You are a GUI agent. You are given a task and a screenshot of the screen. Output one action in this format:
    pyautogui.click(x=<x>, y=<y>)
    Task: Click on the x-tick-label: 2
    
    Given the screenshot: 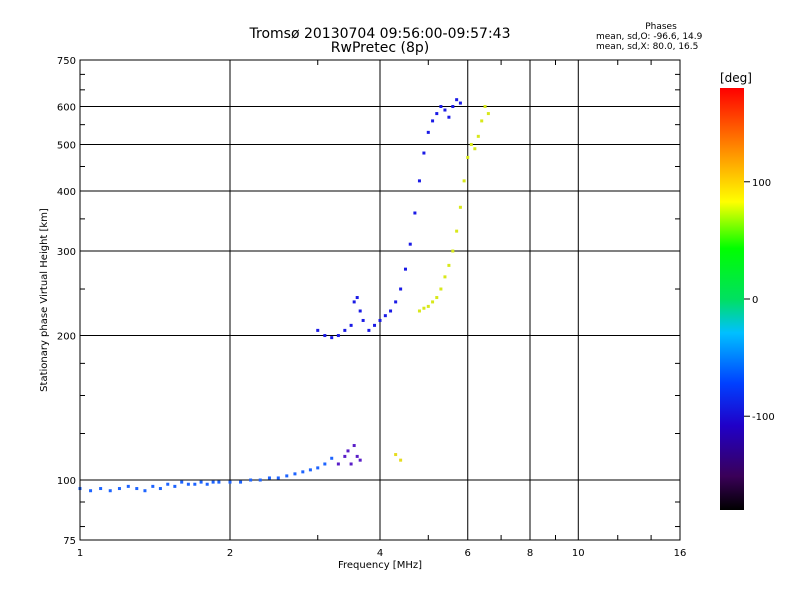 What is the action you would take?
    pyautogui.click(x=230, y=553)
    